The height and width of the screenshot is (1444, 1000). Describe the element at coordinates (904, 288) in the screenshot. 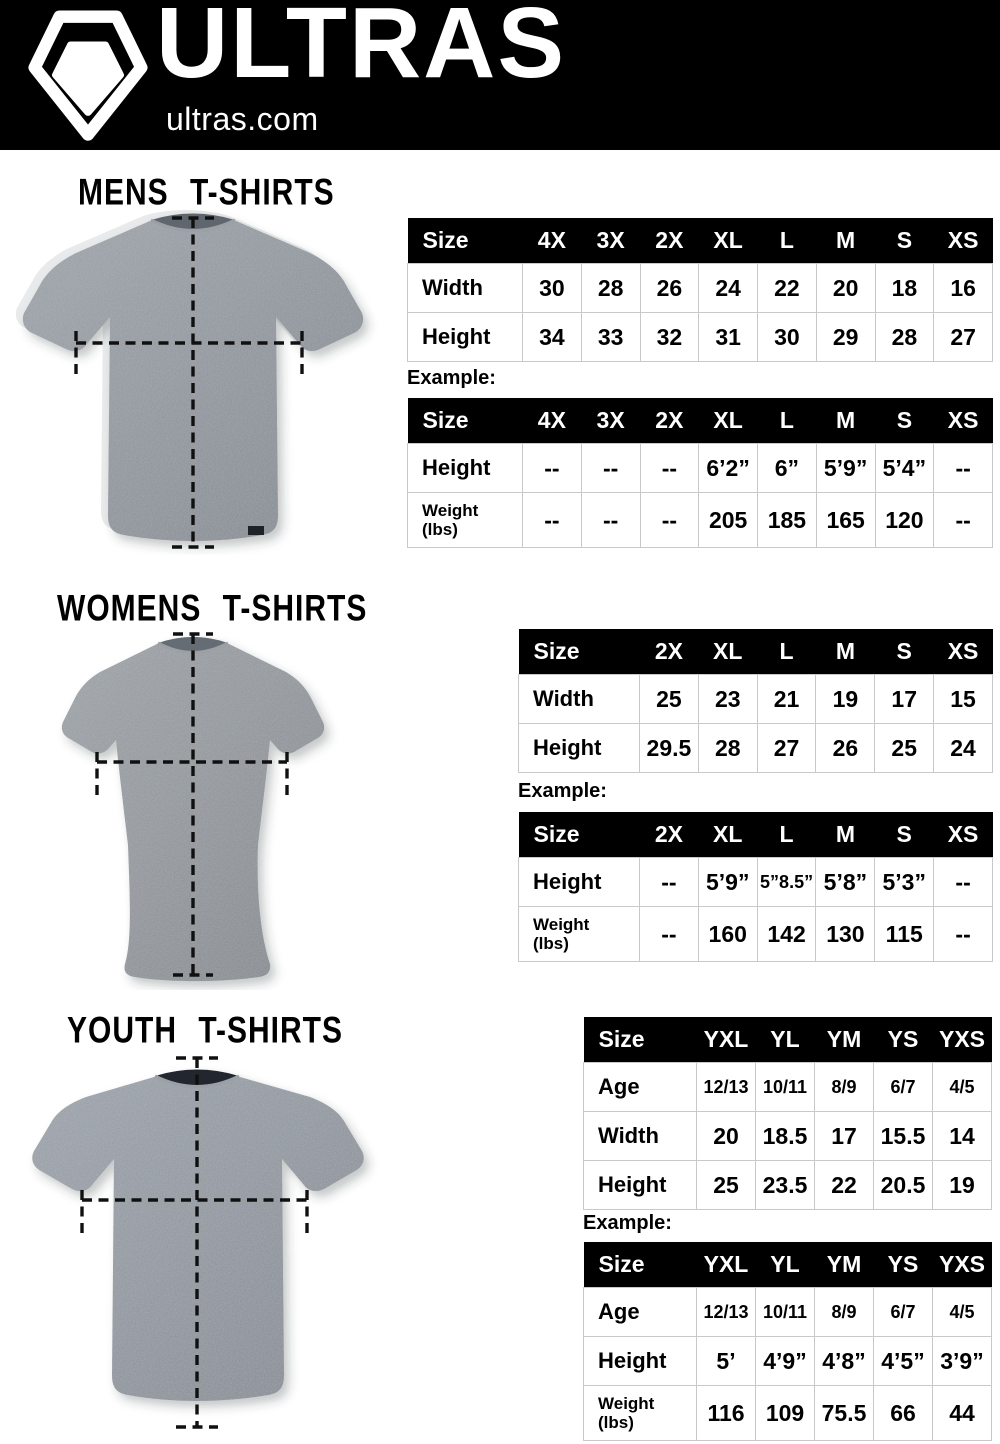

I see `cell-value: 18` at that location.